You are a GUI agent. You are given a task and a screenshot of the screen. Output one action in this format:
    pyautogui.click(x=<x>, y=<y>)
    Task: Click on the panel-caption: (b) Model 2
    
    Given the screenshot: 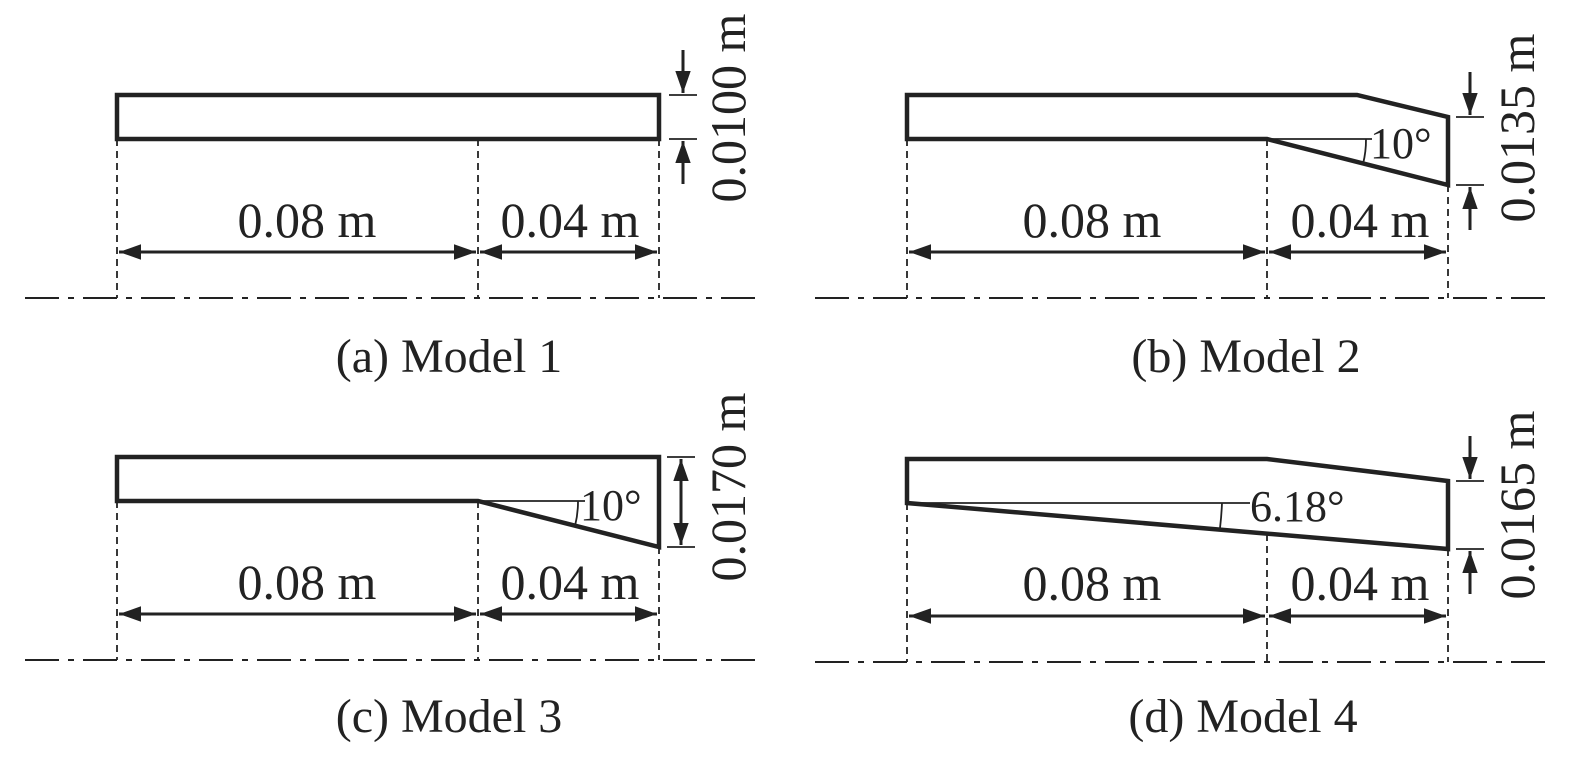 What is the action you would take?
    pyautogui.click(x=1245, y=356)
    